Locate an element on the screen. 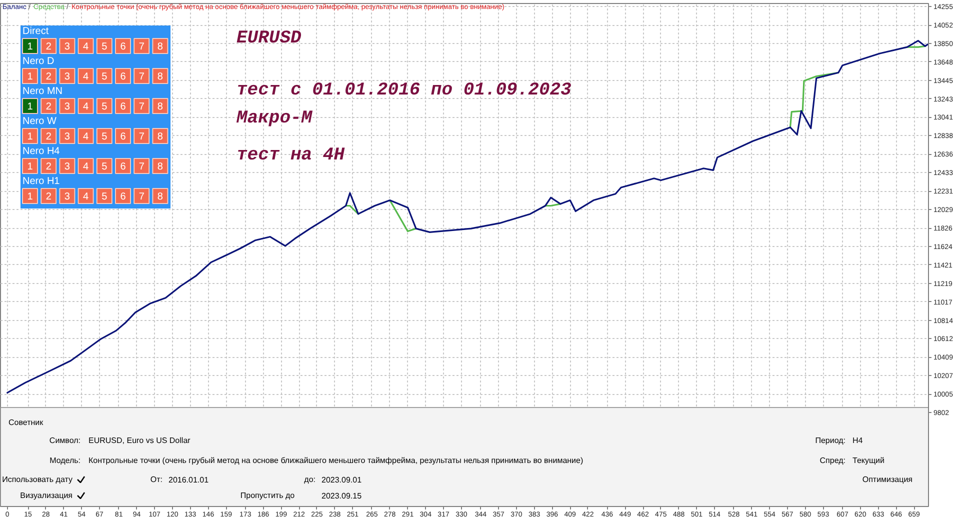  annotation: Контрольные точки (очень грубый метод на основе ближайшего меньшего таймфрейма, результаты нельзя принимать во внимание) is located at coordinates (336, 460).